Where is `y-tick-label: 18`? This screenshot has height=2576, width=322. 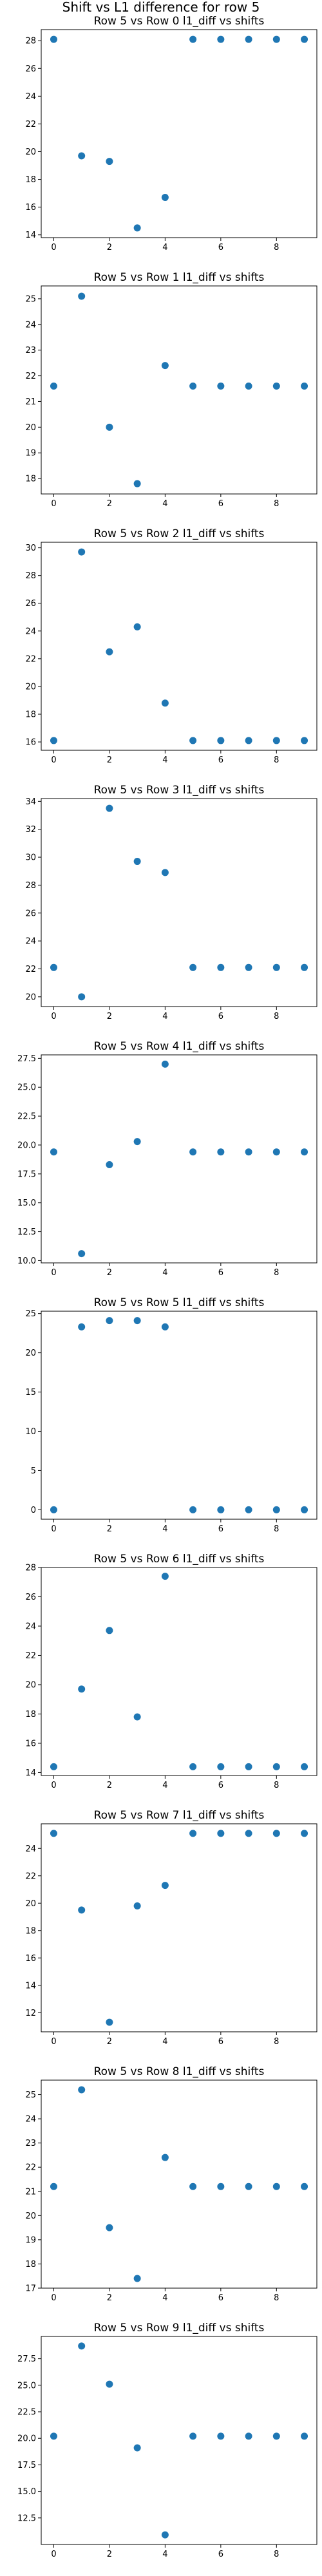 y-tick-label: 18 is located at coordinates (30, 715).